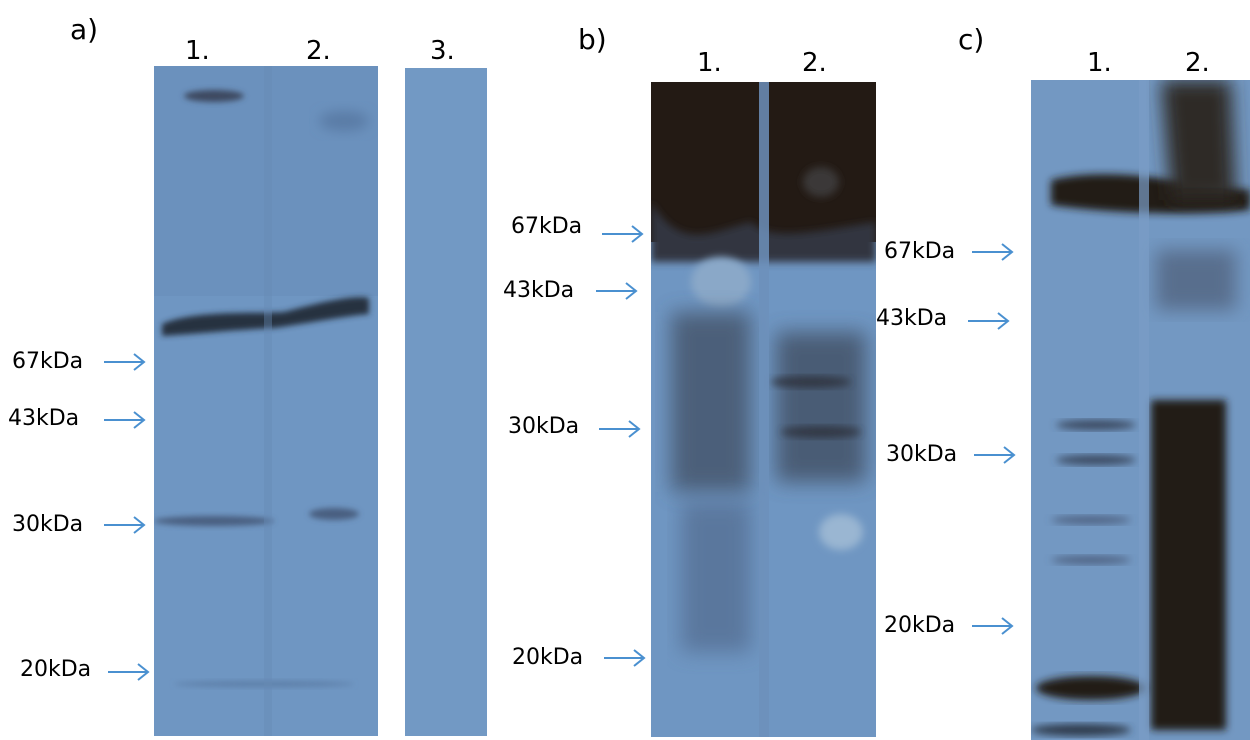  What do you see at coordinates (920, 251) in the screenshot?
I see `marker-label-c-67: 67kDa` at bounding box center [920, 251].